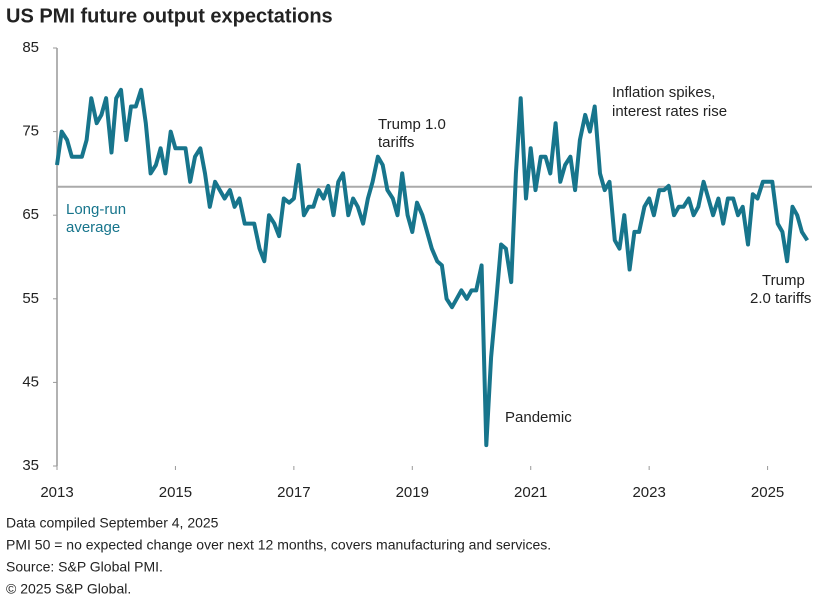 This screenshot has width=835, height=604. Describe the element at coordinates (663, 92) in the screenshot. I see `annotation: Inflation spikes,` at that location.